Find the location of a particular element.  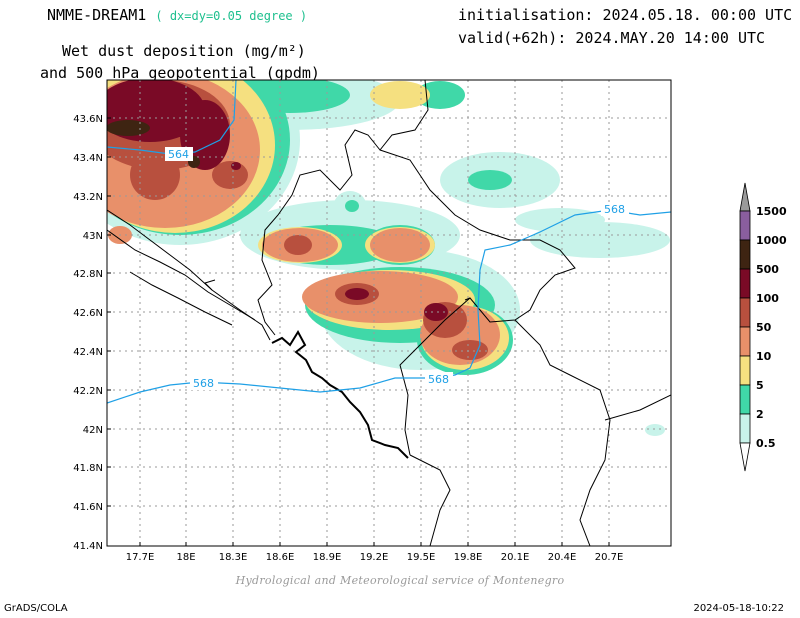

lon-label: 19.2E is located at coordinates (374, 557).